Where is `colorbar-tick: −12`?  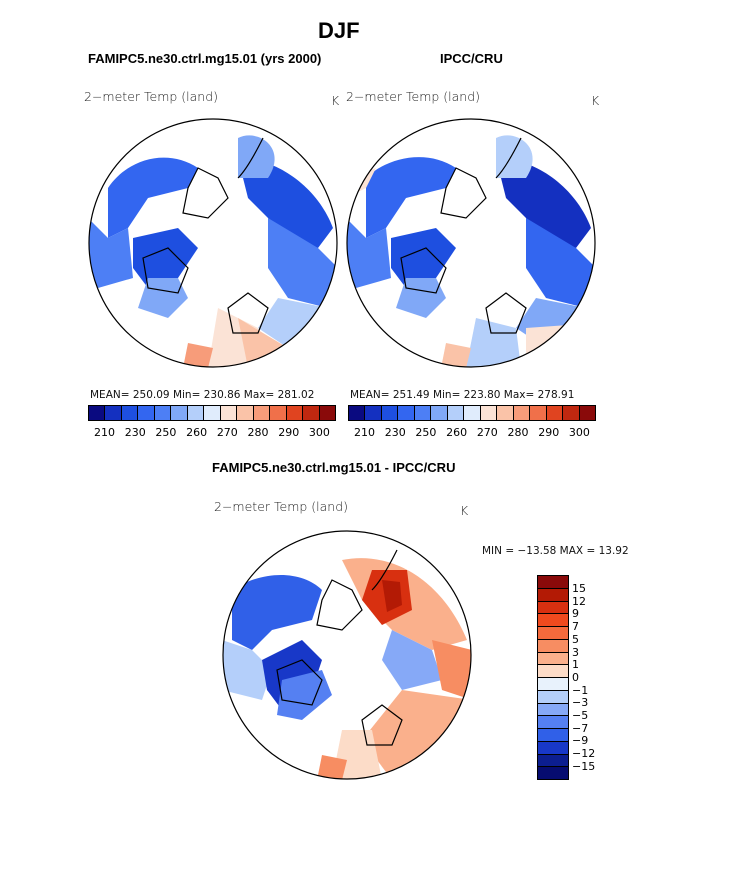
colorbar-tick: −12 is located at coordinates (584, 754).